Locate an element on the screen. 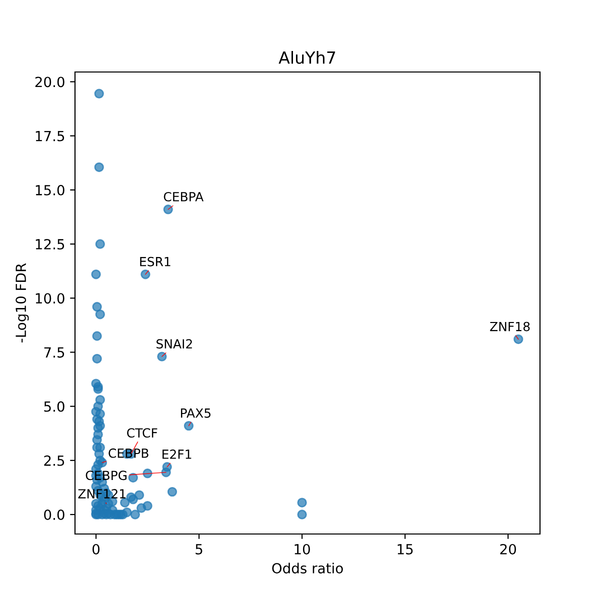  y-tick-label: 5.0 is located at coordinates (54, 406).